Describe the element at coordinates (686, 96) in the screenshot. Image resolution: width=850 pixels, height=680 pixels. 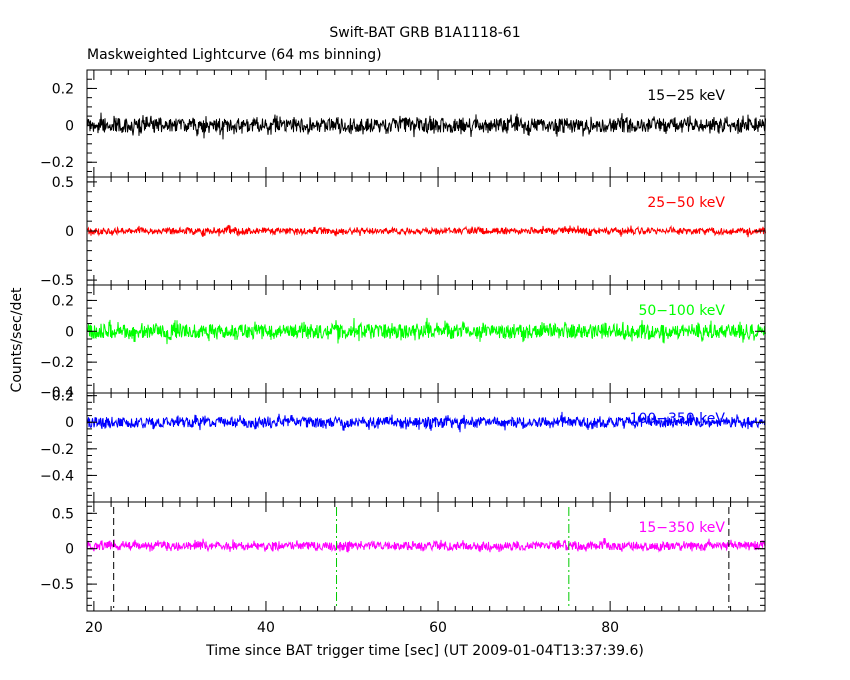
I see `band-label: 15−25 keV` at that location.